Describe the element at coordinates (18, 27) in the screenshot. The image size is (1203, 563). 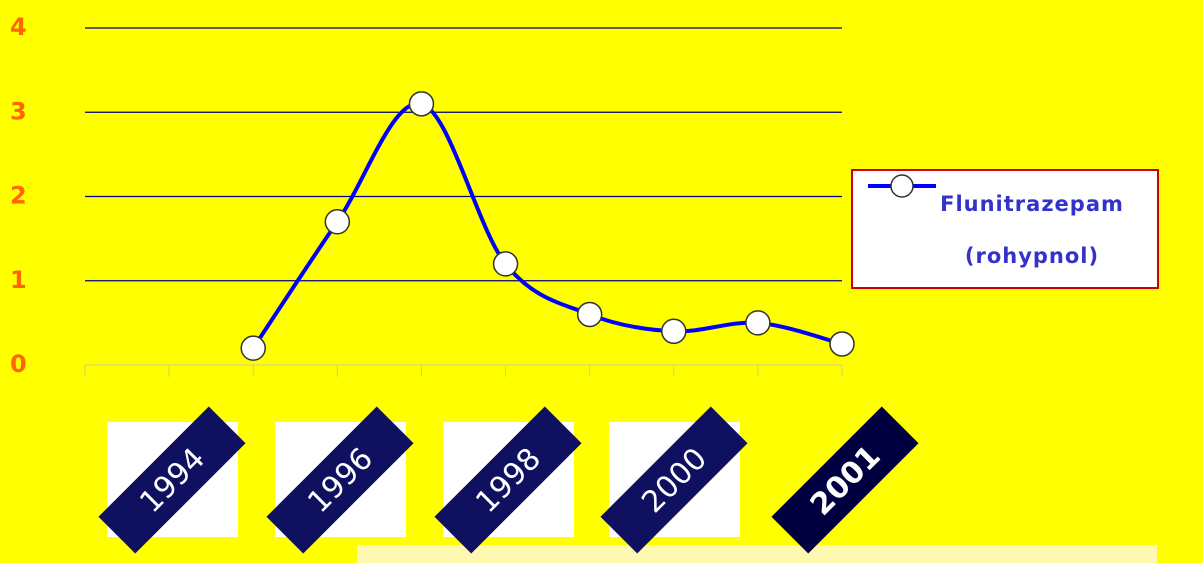
I see `y-tick-label: 4` at that location.